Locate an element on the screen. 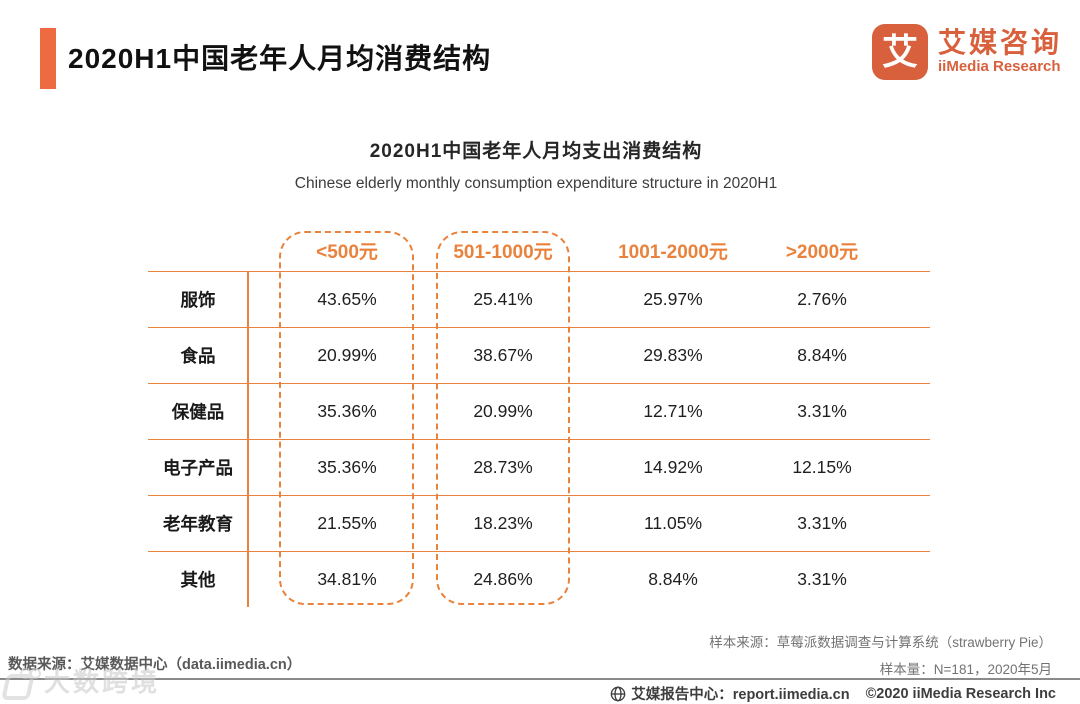 The width and height of the screenshot is (1080, 704). logo-name-cn: 艾媒咨询 is located at coordinates (999, 42).